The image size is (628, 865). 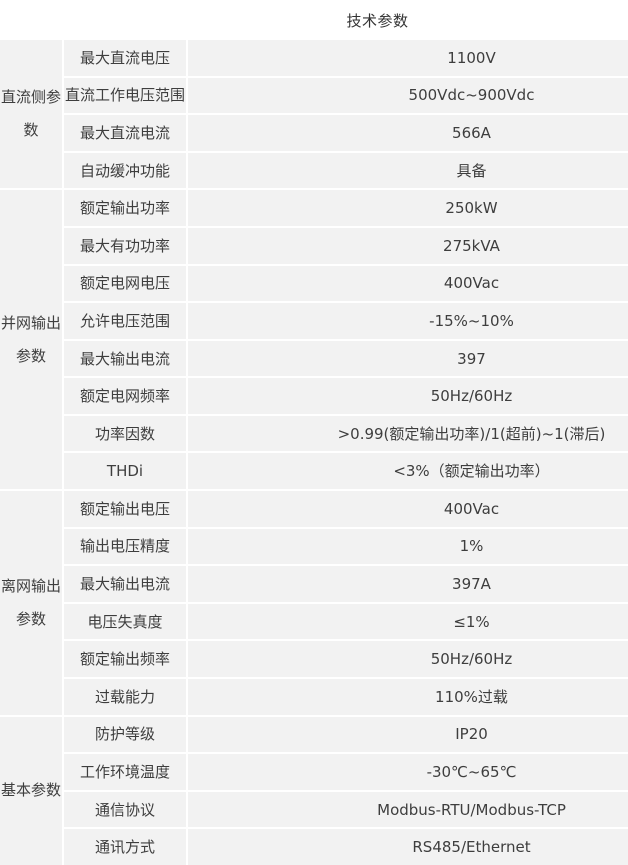 What do you see at coordinates (125, 245) in the screenshot?
I see `param-label: 最大有功功率` at bounding box center [125, 245].